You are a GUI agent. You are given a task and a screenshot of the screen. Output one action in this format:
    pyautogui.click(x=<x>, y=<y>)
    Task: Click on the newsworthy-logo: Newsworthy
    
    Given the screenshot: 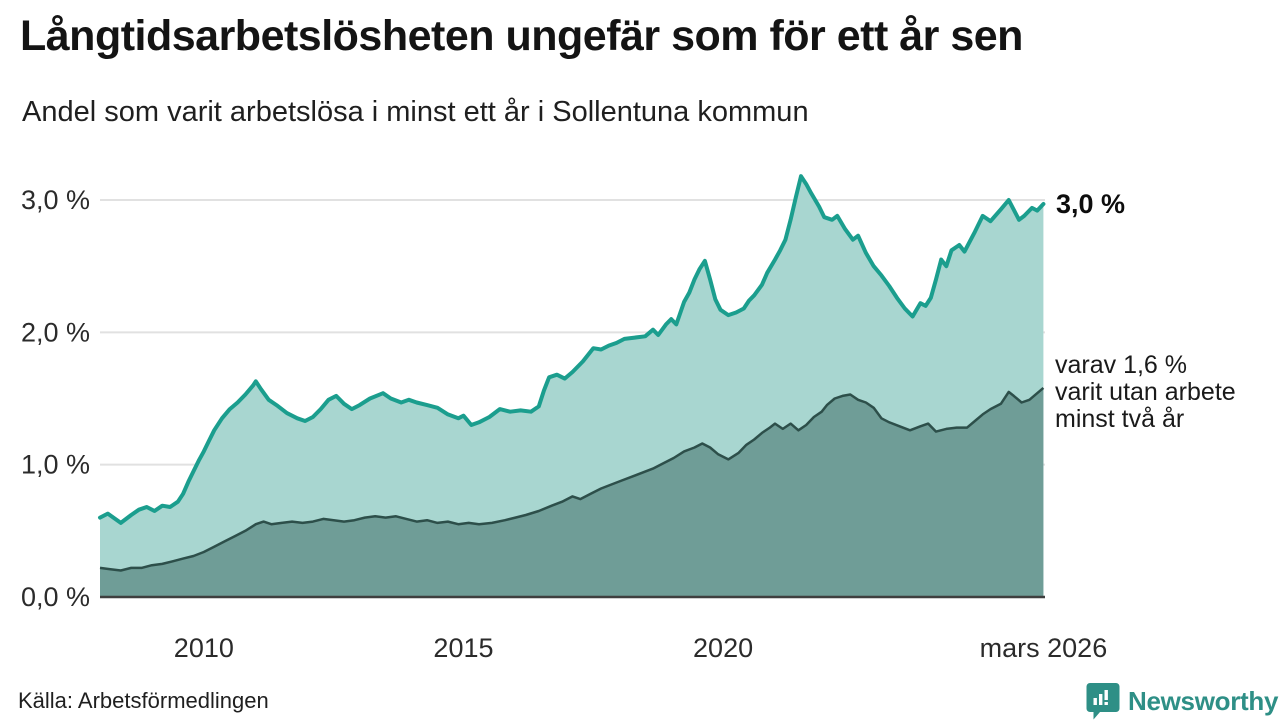 What is the action you would take?
    pyautogui.click(x=1182, y=701)
    